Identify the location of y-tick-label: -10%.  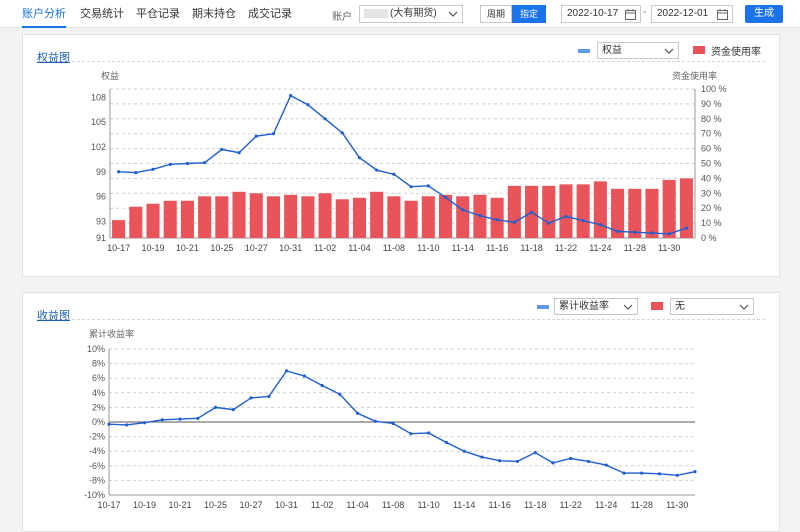
(94, 495).